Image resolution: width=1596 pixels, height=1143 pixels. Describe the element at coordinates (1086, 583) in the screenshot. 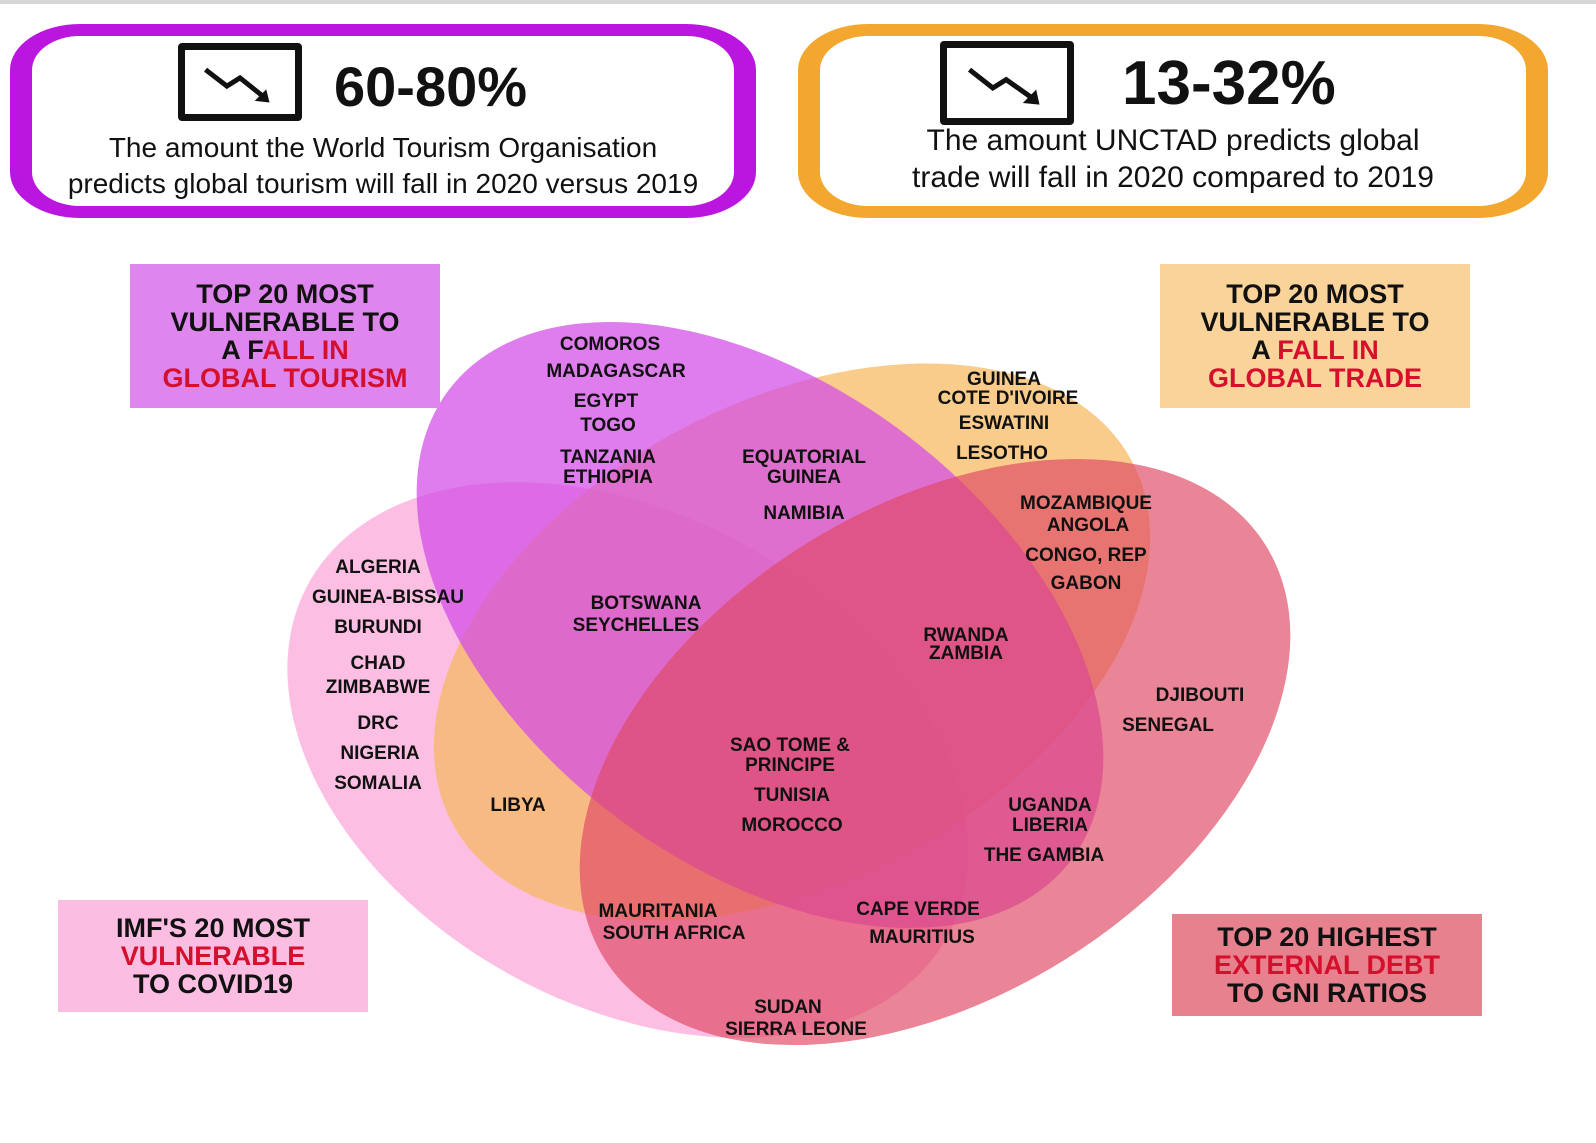

I see `country-label: GABON` at that location.